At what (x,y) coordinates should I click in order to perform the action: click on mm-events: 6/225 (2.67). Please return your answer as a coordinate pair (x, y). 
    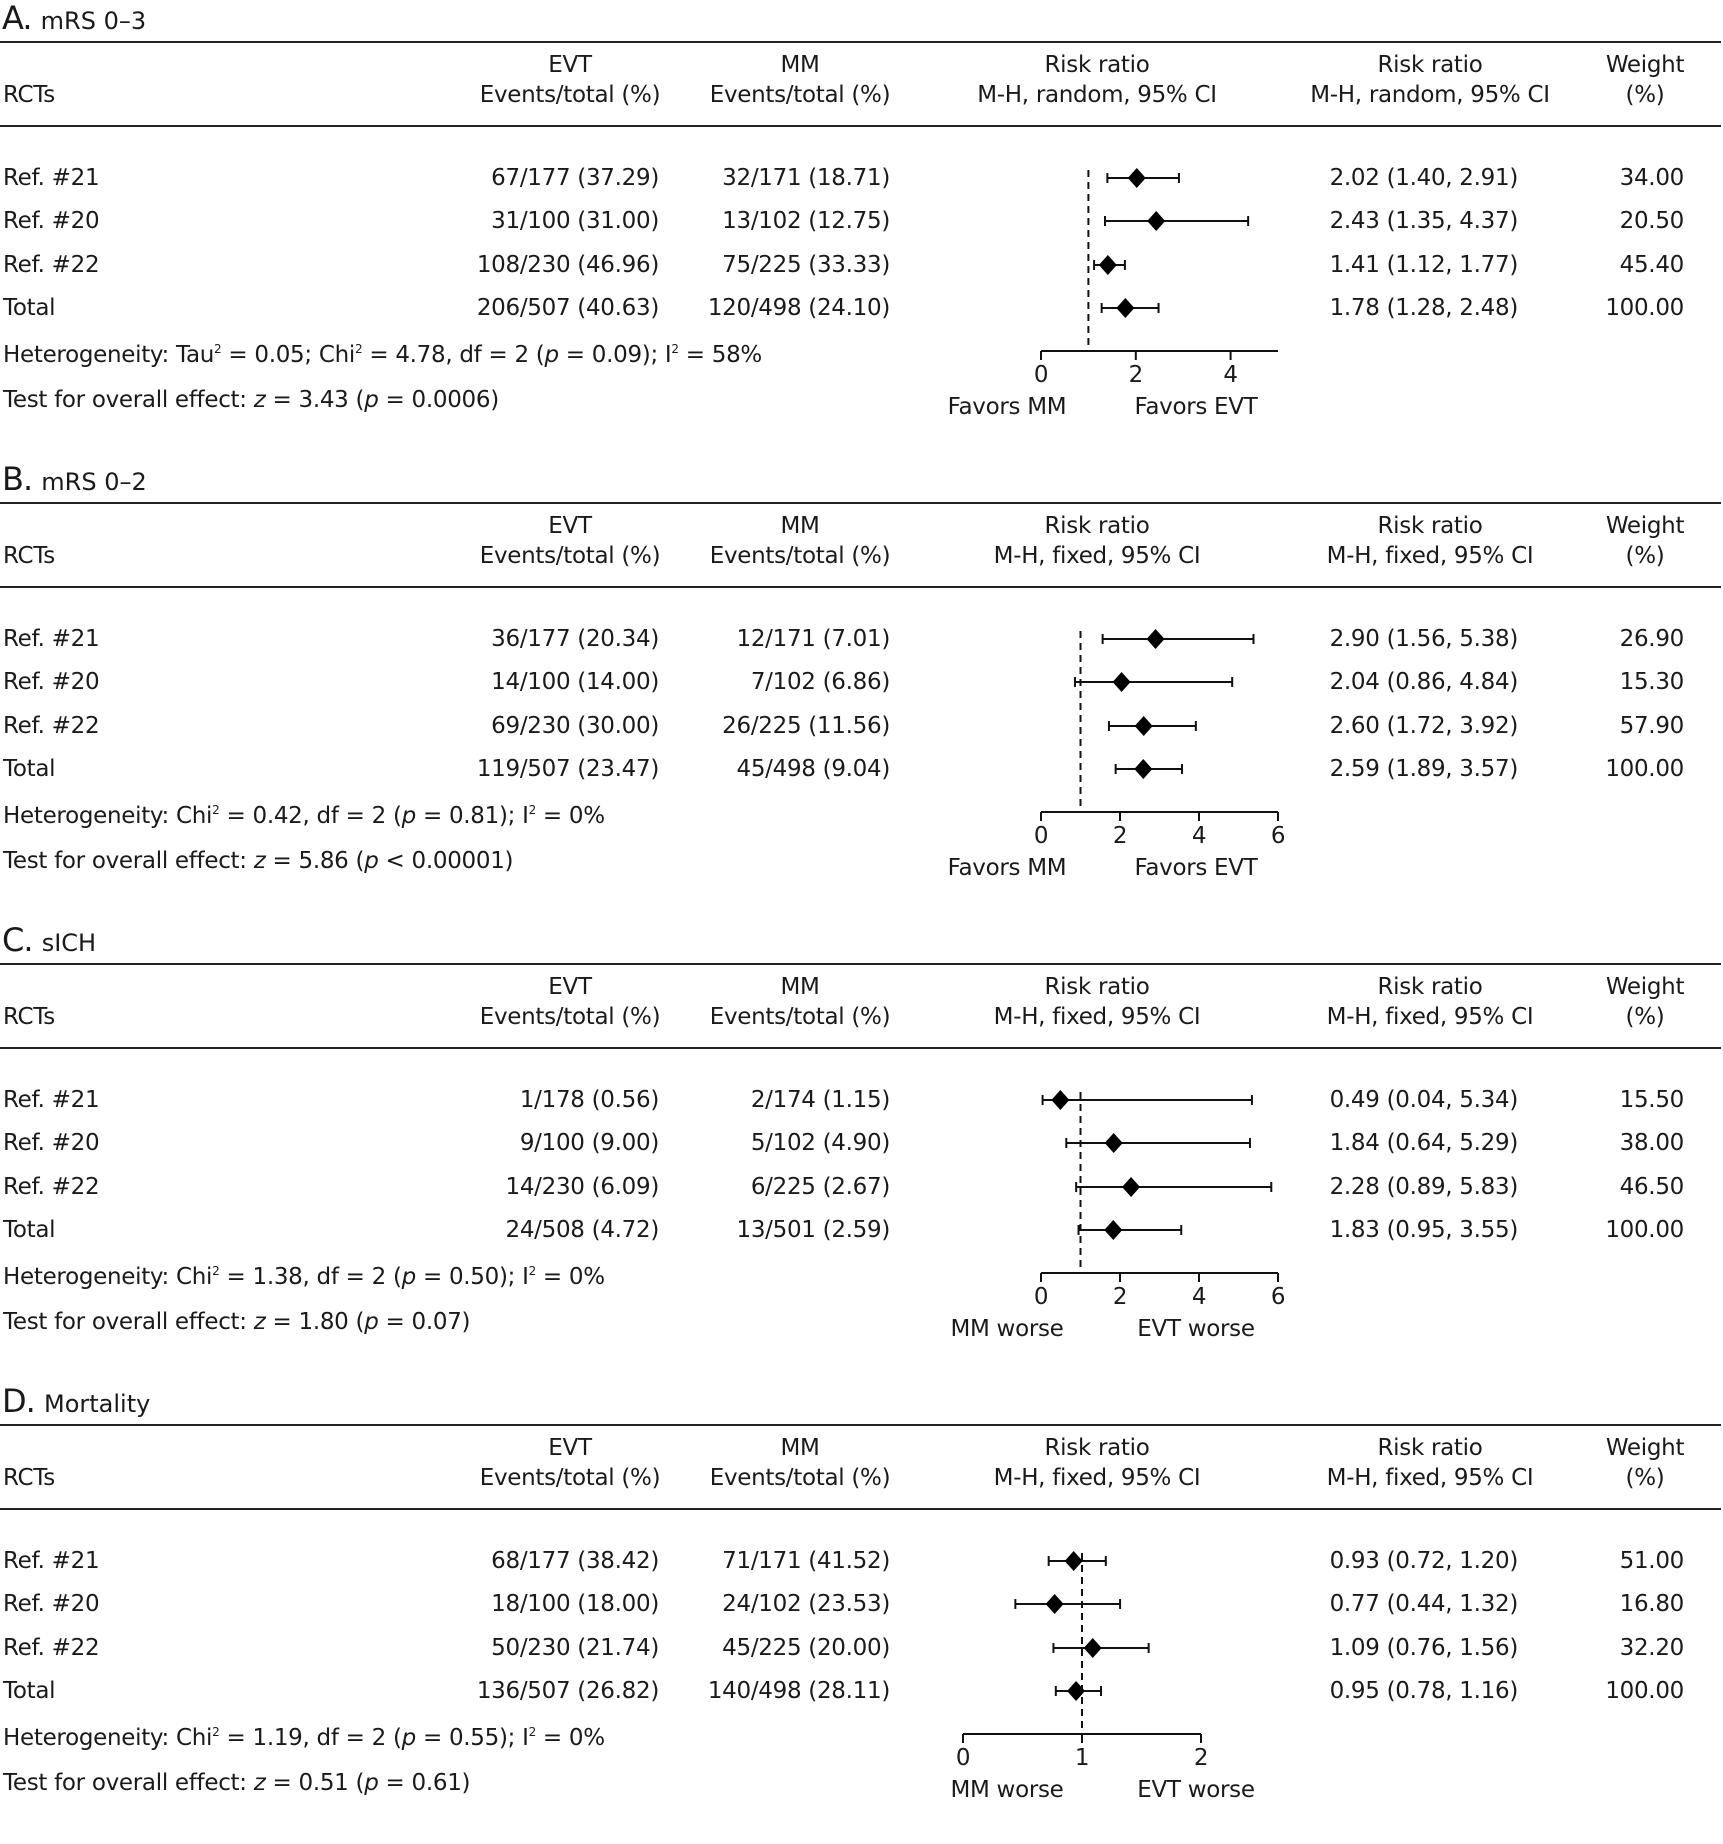
    Looking at the image, I should click on (820, 1187).